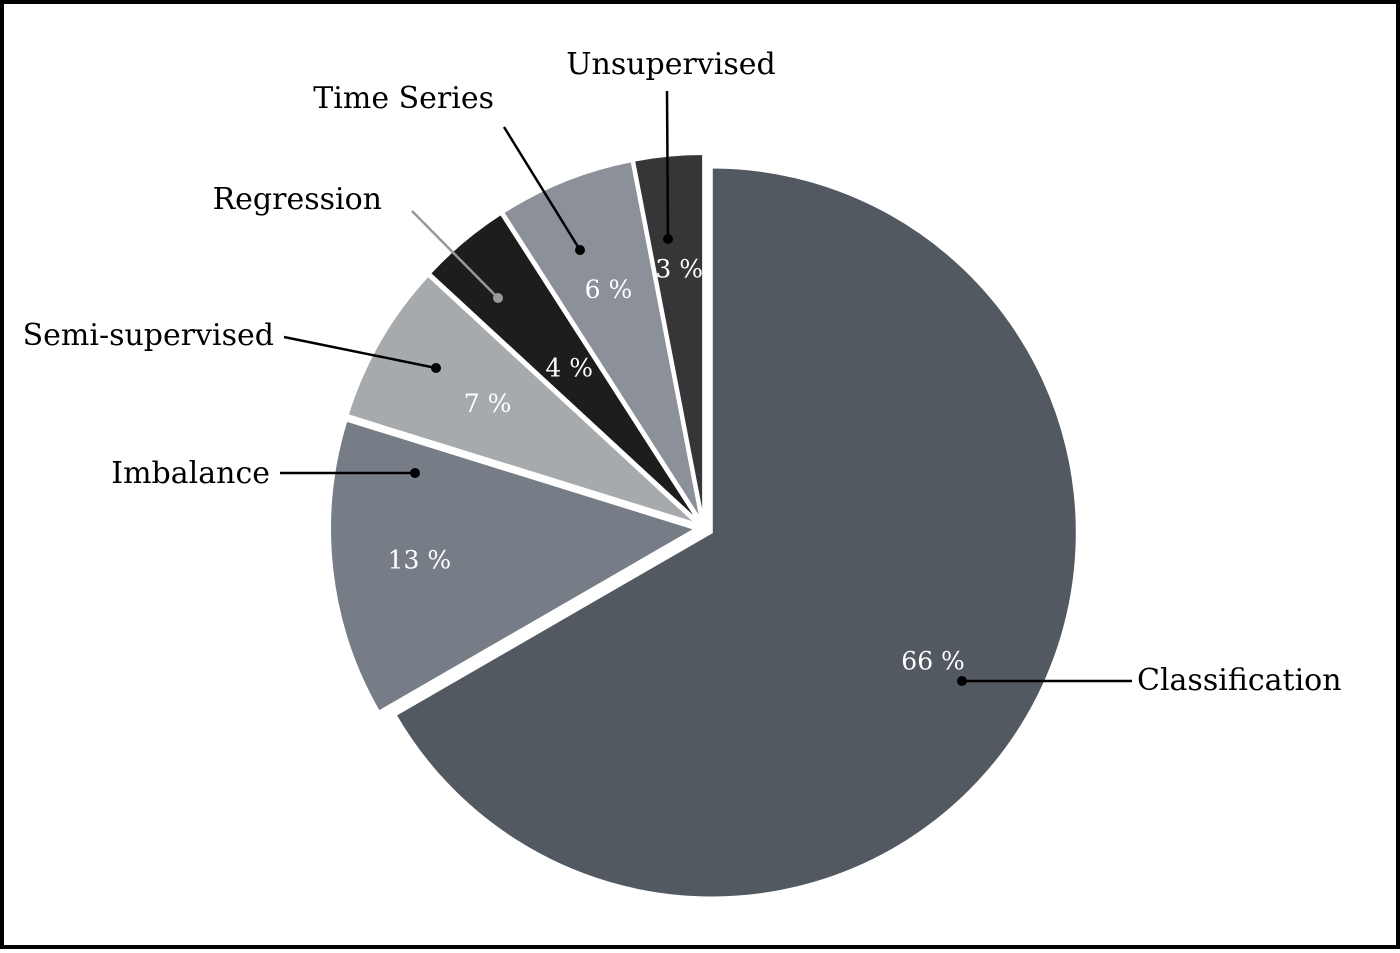 Image resolution: width=1400 pixels, height=953 pixels. I want to click on leader-dot-semi-supervised, so click(436, 368).